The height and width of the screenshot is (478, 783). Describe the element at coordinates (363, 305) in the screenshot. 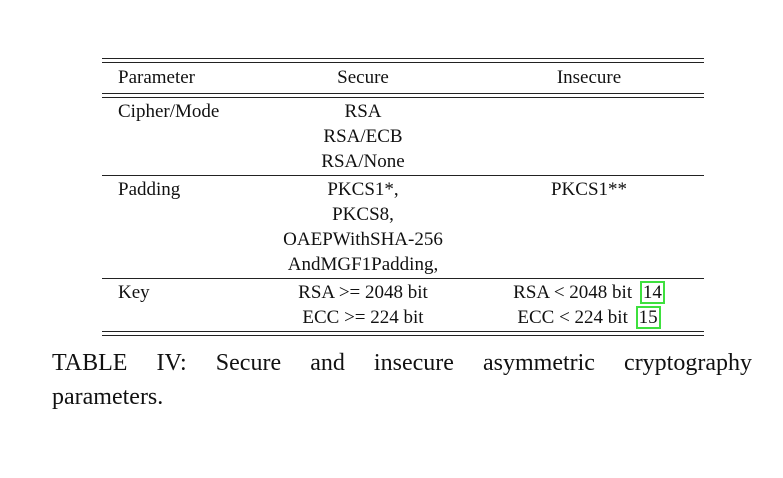

I see `row-secure-key: RSA >= 2048 bit ECC >= 224 bit` at that location.